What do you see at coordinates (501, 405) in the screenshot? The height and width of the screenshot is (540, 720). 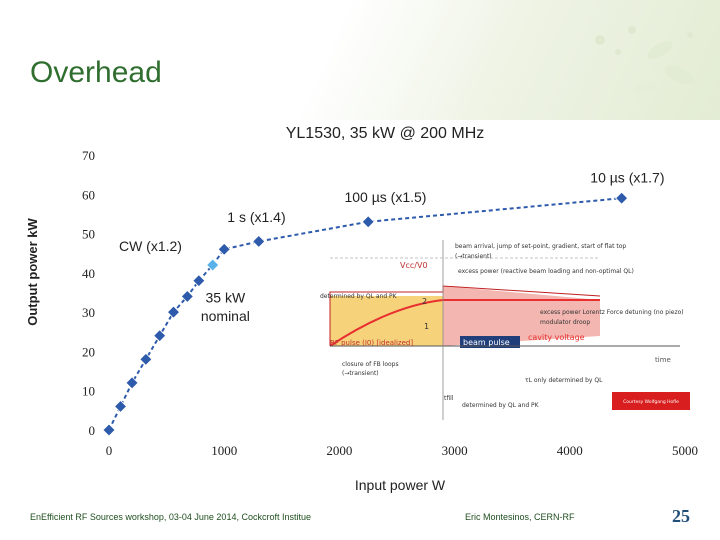 I see `inset-note-determined-bottom: determined by QL and PK` at bounding box center [501, 405].